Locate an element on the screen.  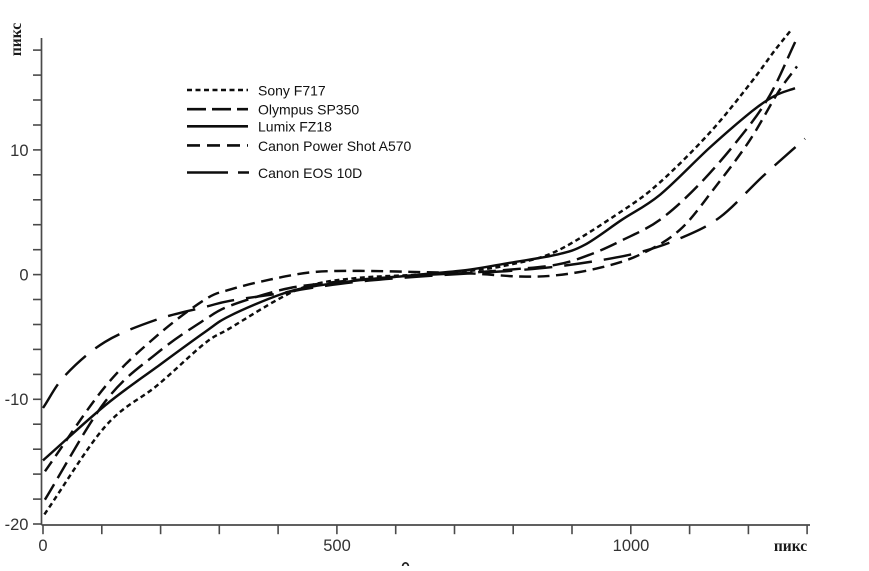
svg-text: Lumix FZ18 is located at coordinates (295, 127).